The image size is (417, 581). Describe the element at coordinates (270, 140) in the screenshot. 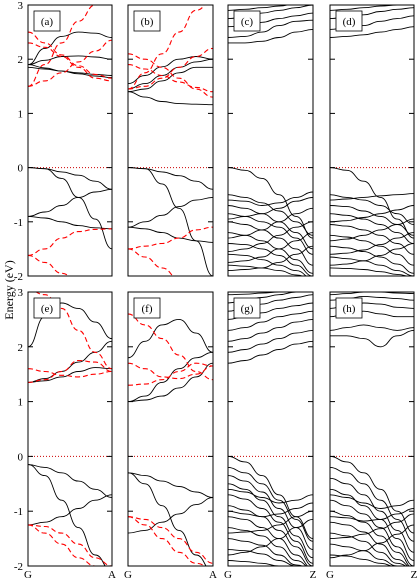

I see `band-panel: (c)` at that location.